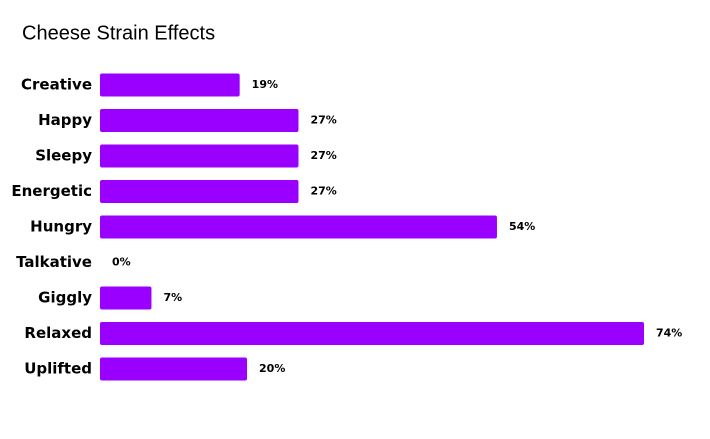  Describe the element at coordinates (669, 333) in the screenshot. I see `value-label: 74%` at that location.